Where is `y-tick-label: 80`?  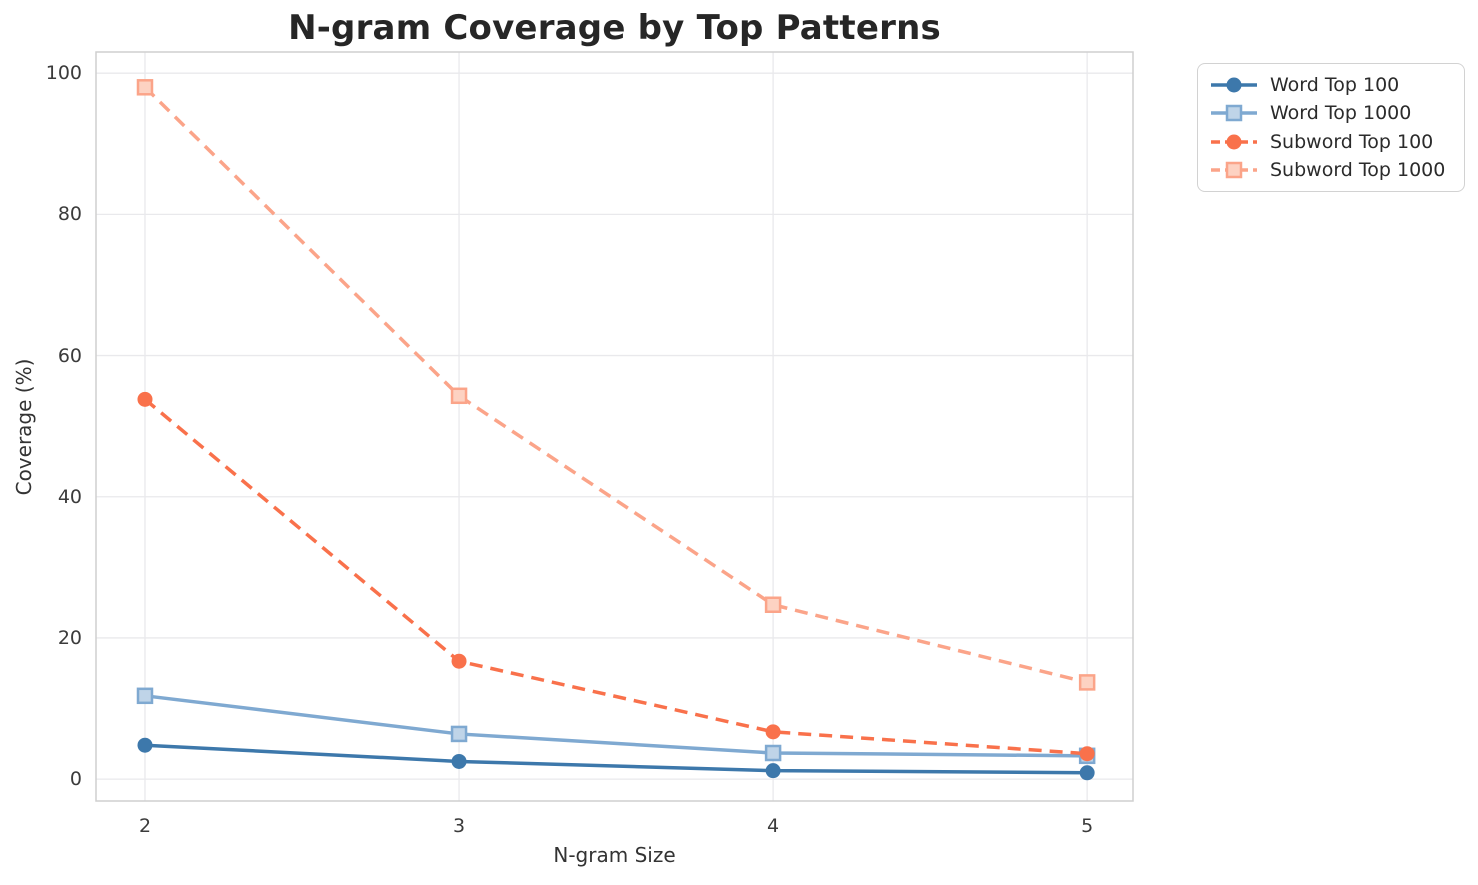 y-tick-label: 80 is located at coordinates (69, 214).